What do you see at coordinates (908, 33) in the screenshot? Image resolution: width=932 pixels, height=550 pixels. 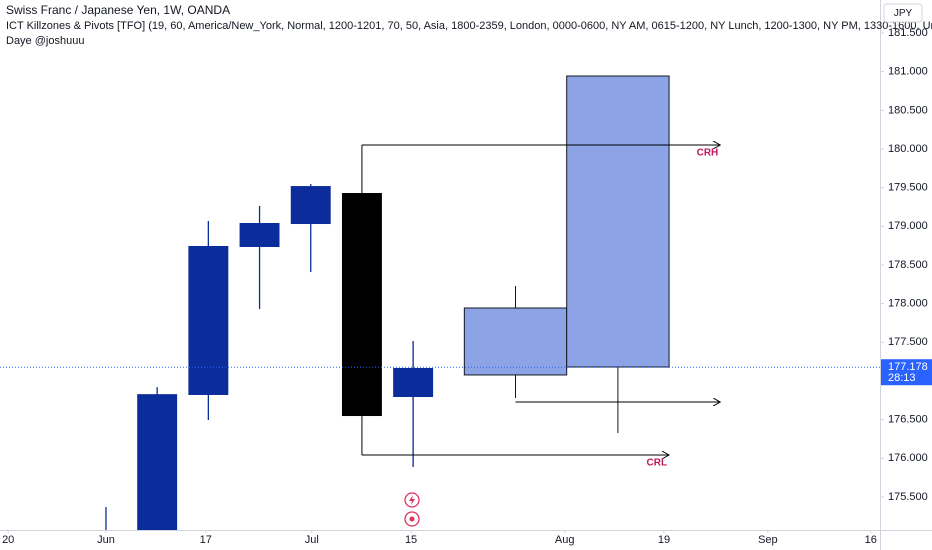 I see `y-tick-label: 181.500` at bounding box center [908, 33].